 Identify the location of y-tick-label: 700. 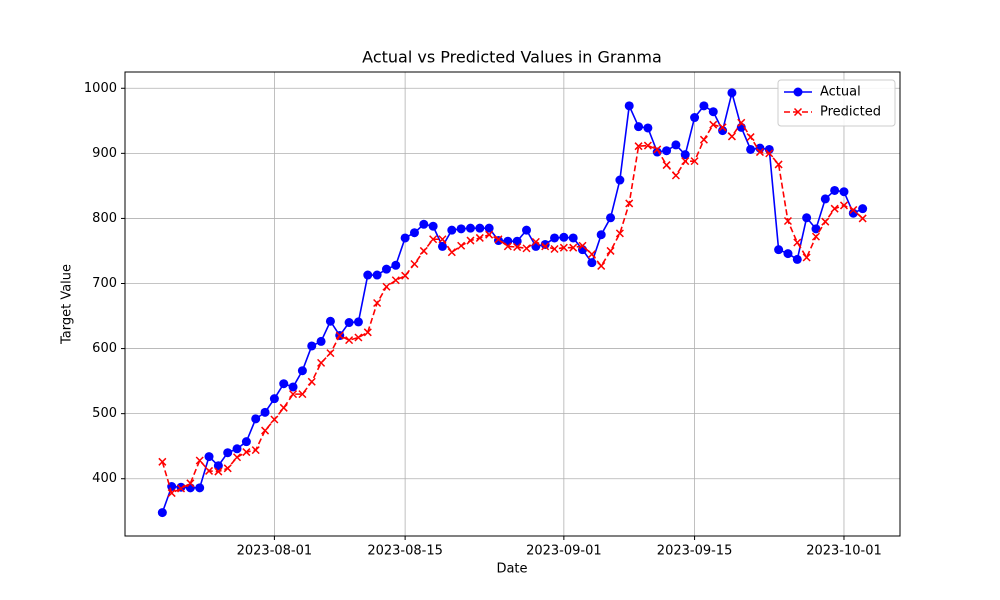
(104, 283).